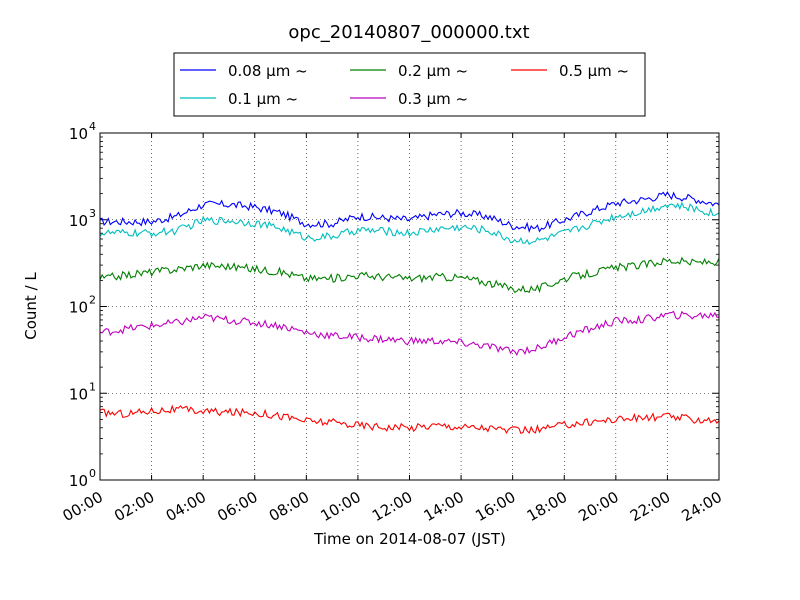 The image size is (800, 600). I want to click on legend-label: 0.5 μm ~, so click(594, 71).